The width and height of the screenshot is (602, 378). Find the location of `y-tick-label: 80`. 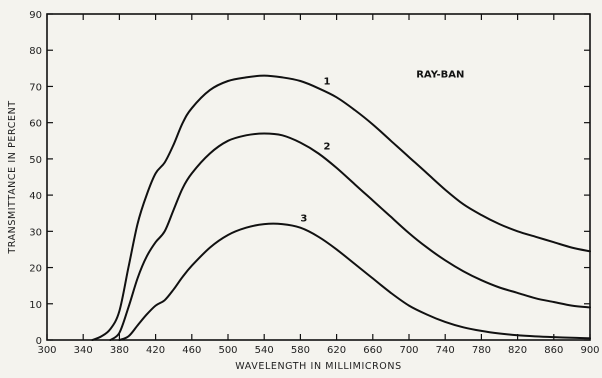

y-tick-label: 80 is located at coordinates (35, 51).